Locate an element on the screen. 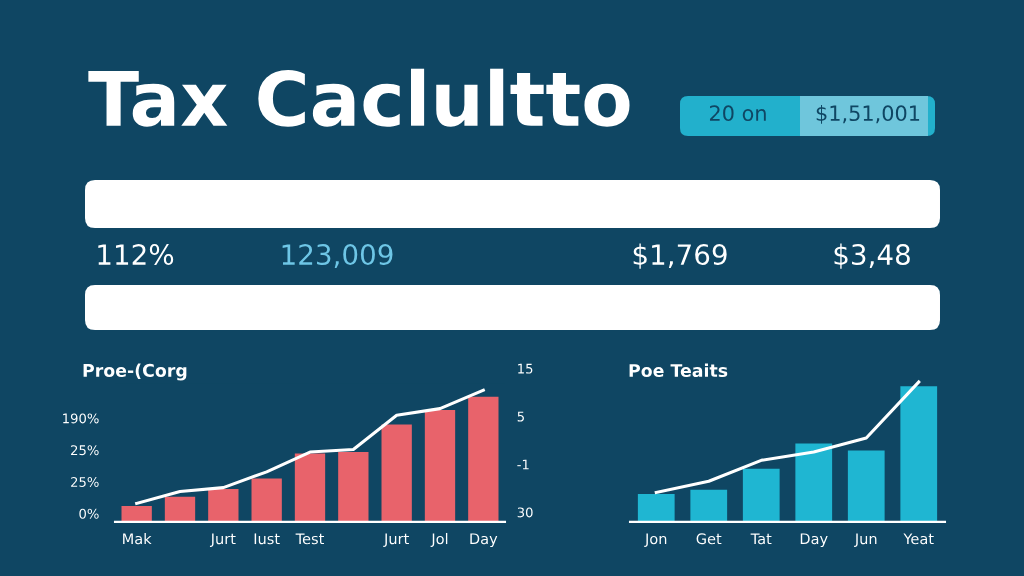  text: -1 is located at coordinates (523, 464).